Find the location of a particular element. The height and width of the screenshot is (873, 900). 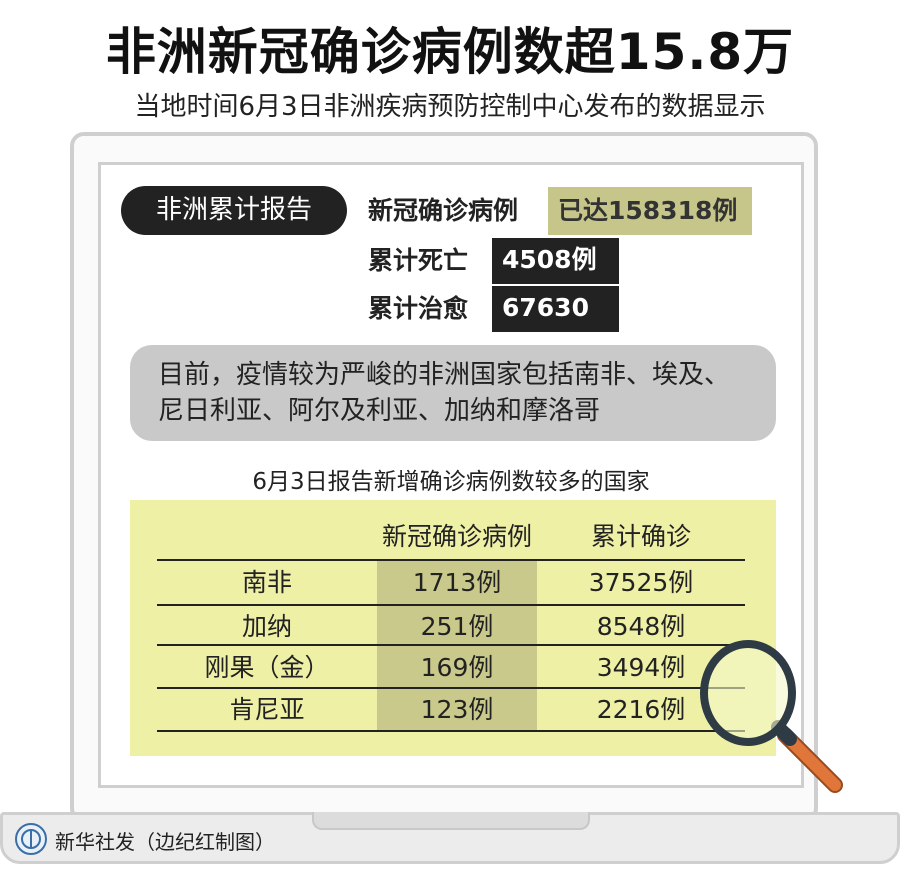

credit-text: 新华社发（边纪红制图） is located at coordinates (165, 842).